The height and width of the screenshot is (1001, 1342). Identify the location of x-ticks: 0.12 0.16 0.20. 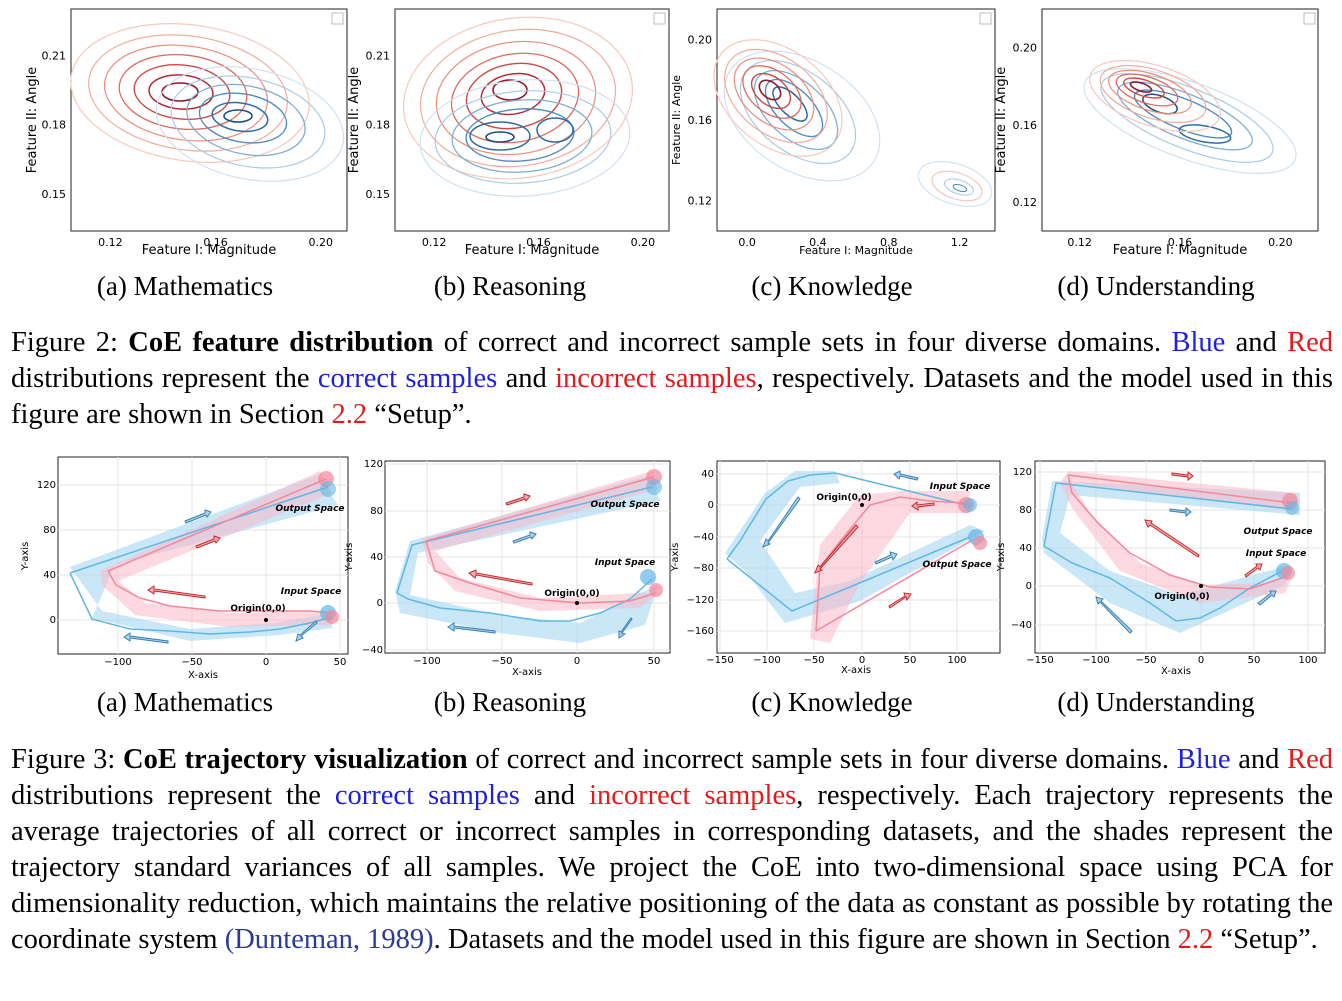
(215, 242).